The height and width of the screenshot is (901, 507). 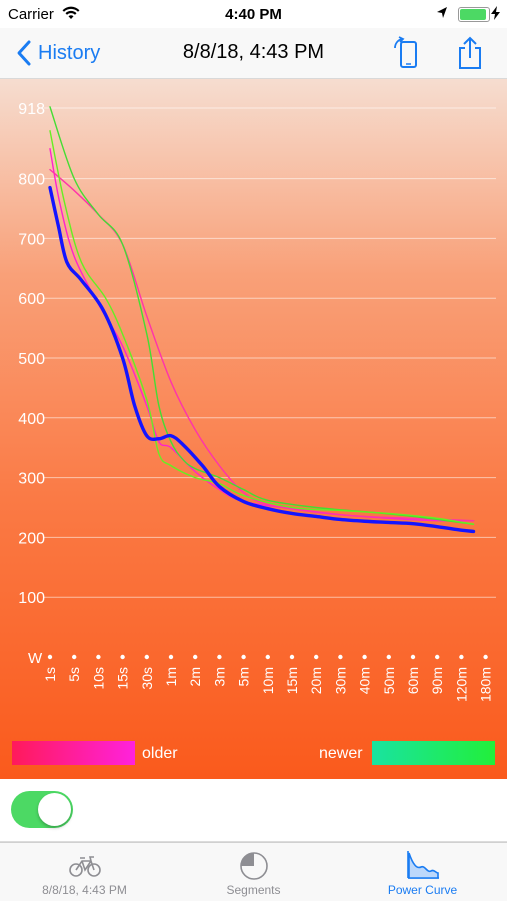 What do you see at coordinates (495, 15) in the screenshot?
I see `charging-bolt-icon` at bounding box center [495, 15].